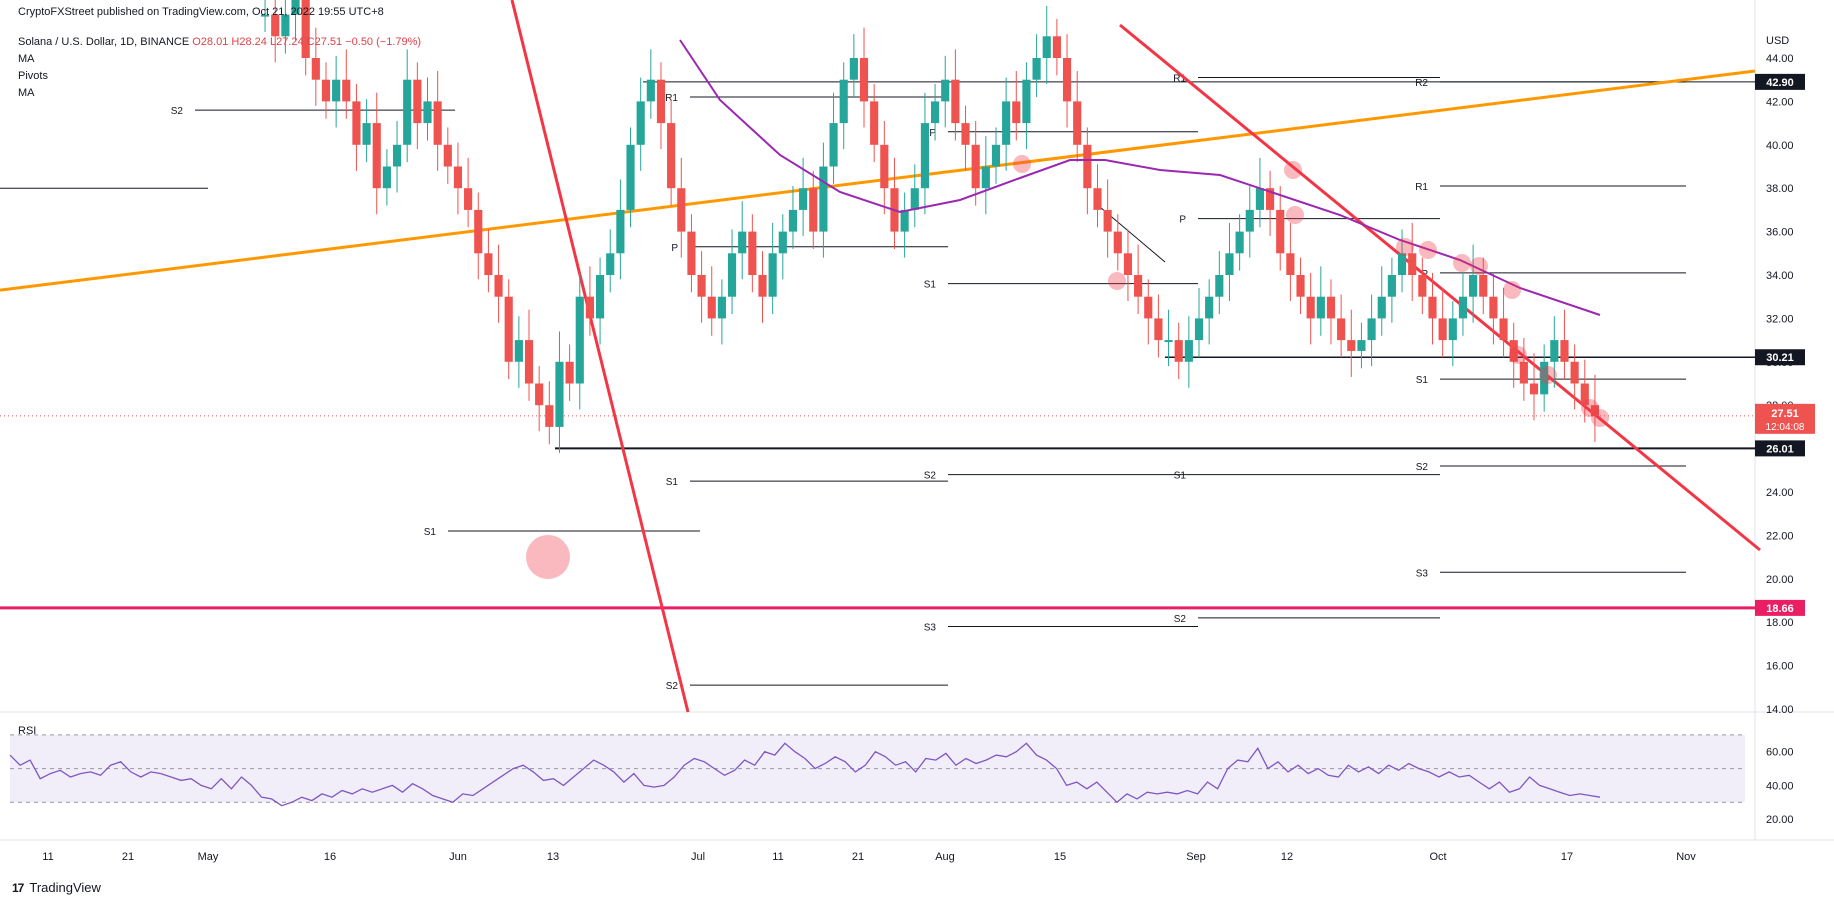 The width and height of the screenshot is (1834, 907). Describe the element at coordinates (1567, 857) in the screenshot. I see `x-tick-label: 17` at that location.